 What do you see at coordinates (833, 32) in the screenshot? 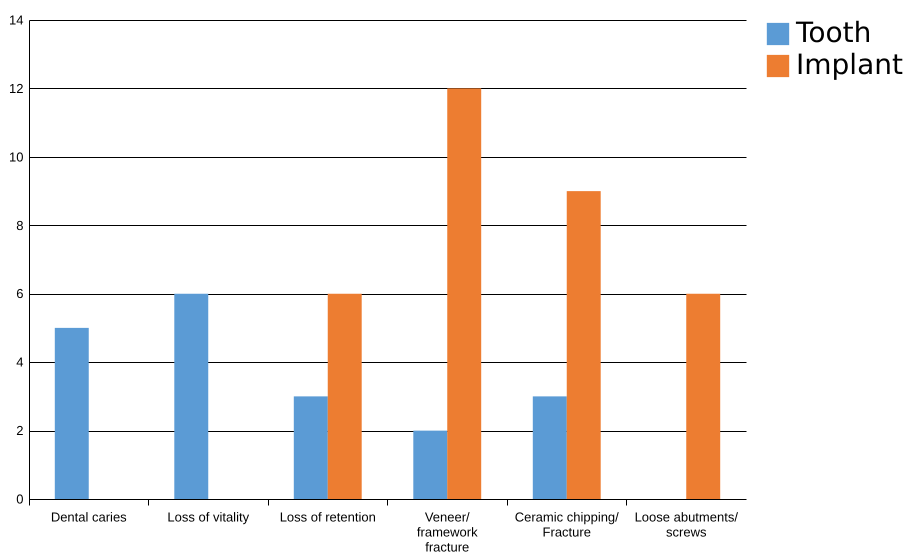
I see `legend-label: Tooth` at bounding box center [833, 32].